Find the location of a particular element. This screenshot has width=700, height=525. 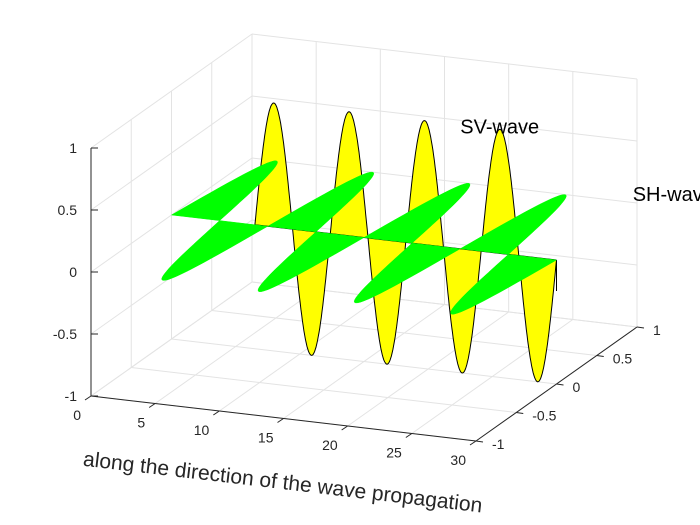

x-tick-label: 5 is located at coordinates (141, 423).